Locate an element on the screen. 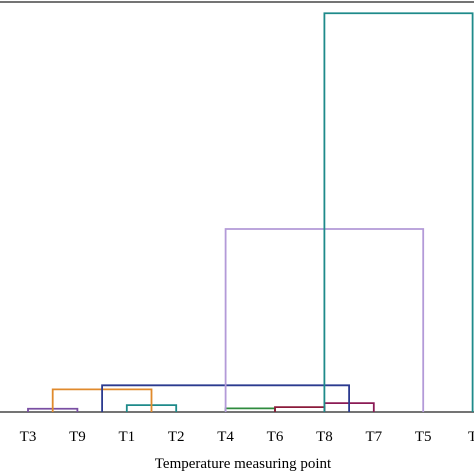 Image resolution: width=474 pixels, height=474 pixels. x-tick-label-t: T is located at coordinates (471, 437).